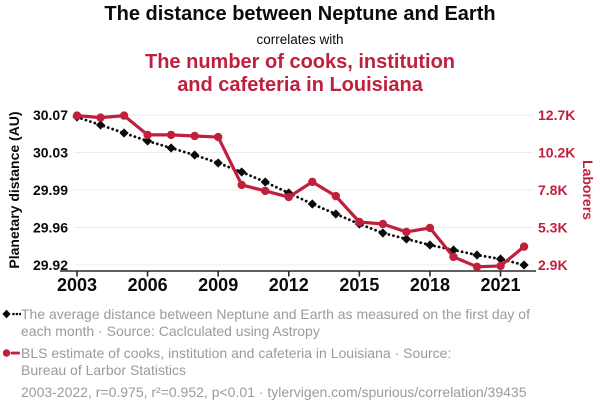 The width and height of the screenshot is (600, 414). I want to click on svg-text: 5.3K, so click(553, 228).